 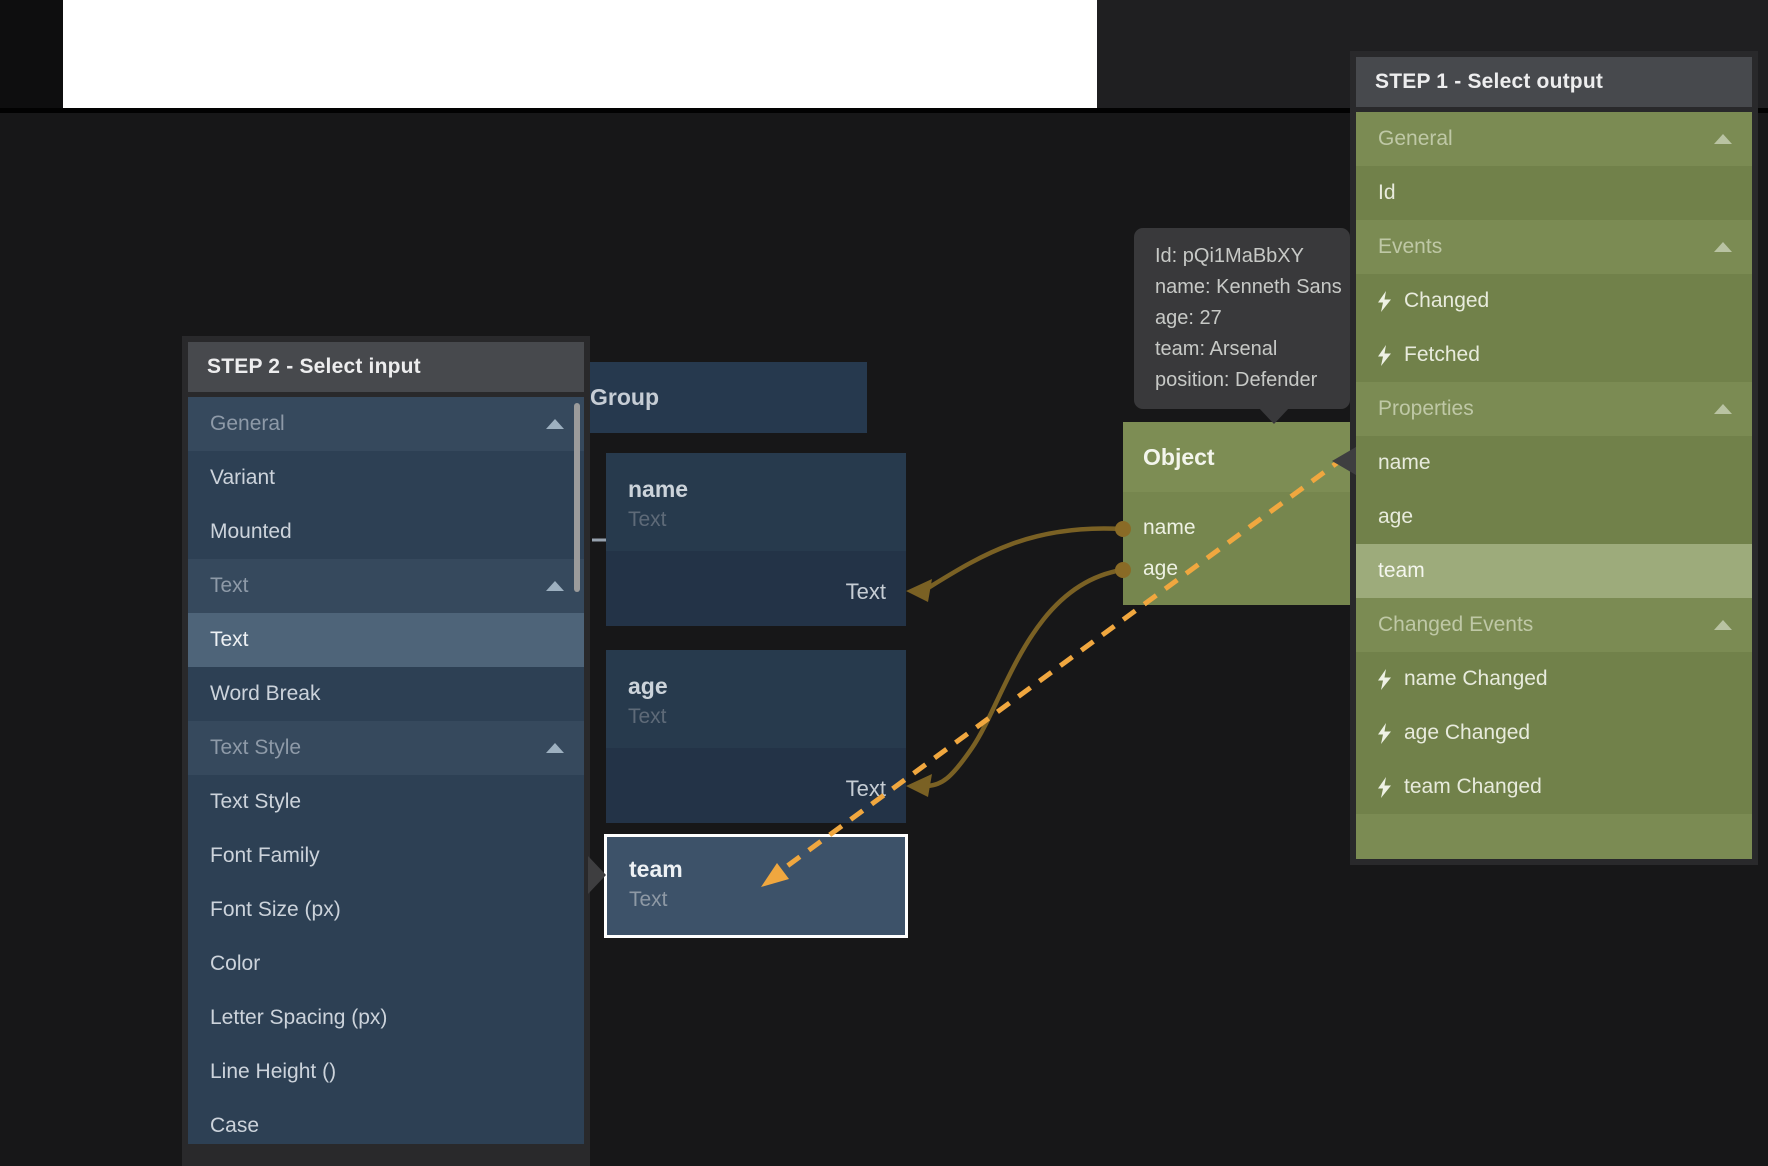 What do you see at coordinates (1396, 516) in the screenshot?
I see `step1-item-label: age` at bounding box center [1396, 516].